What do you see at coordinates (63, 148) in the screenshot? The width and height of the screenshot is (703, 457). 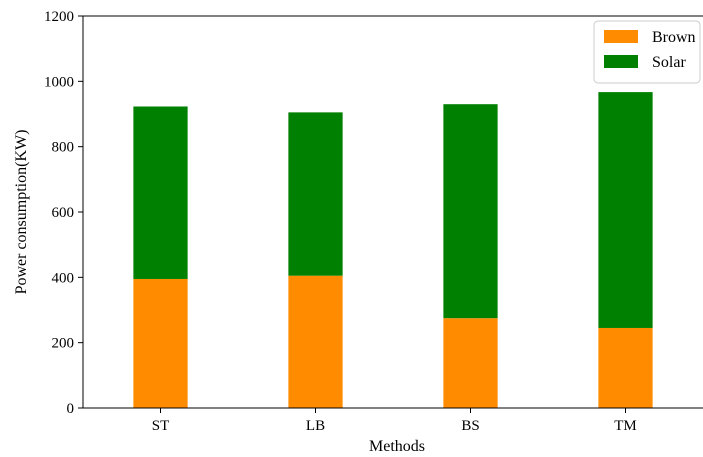 I see `y-tick-label: 800` at bounding box center [63, 148].